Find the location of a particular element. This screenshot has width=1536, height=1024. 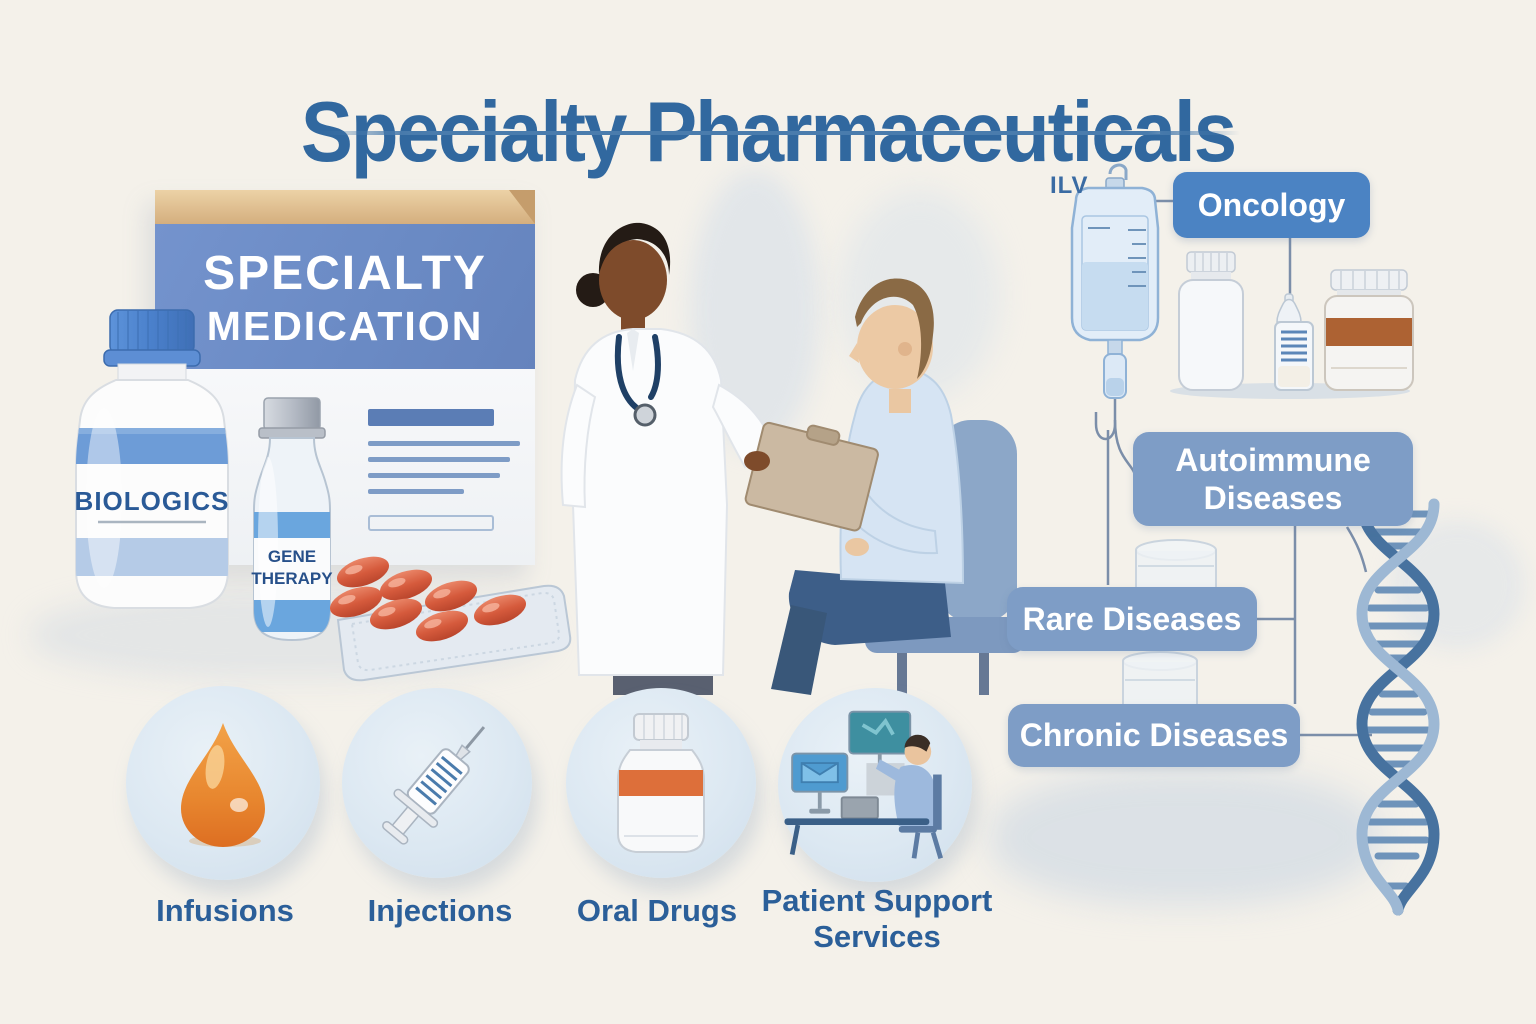

category-label: Oncology is located at coordinates (1271, 204).